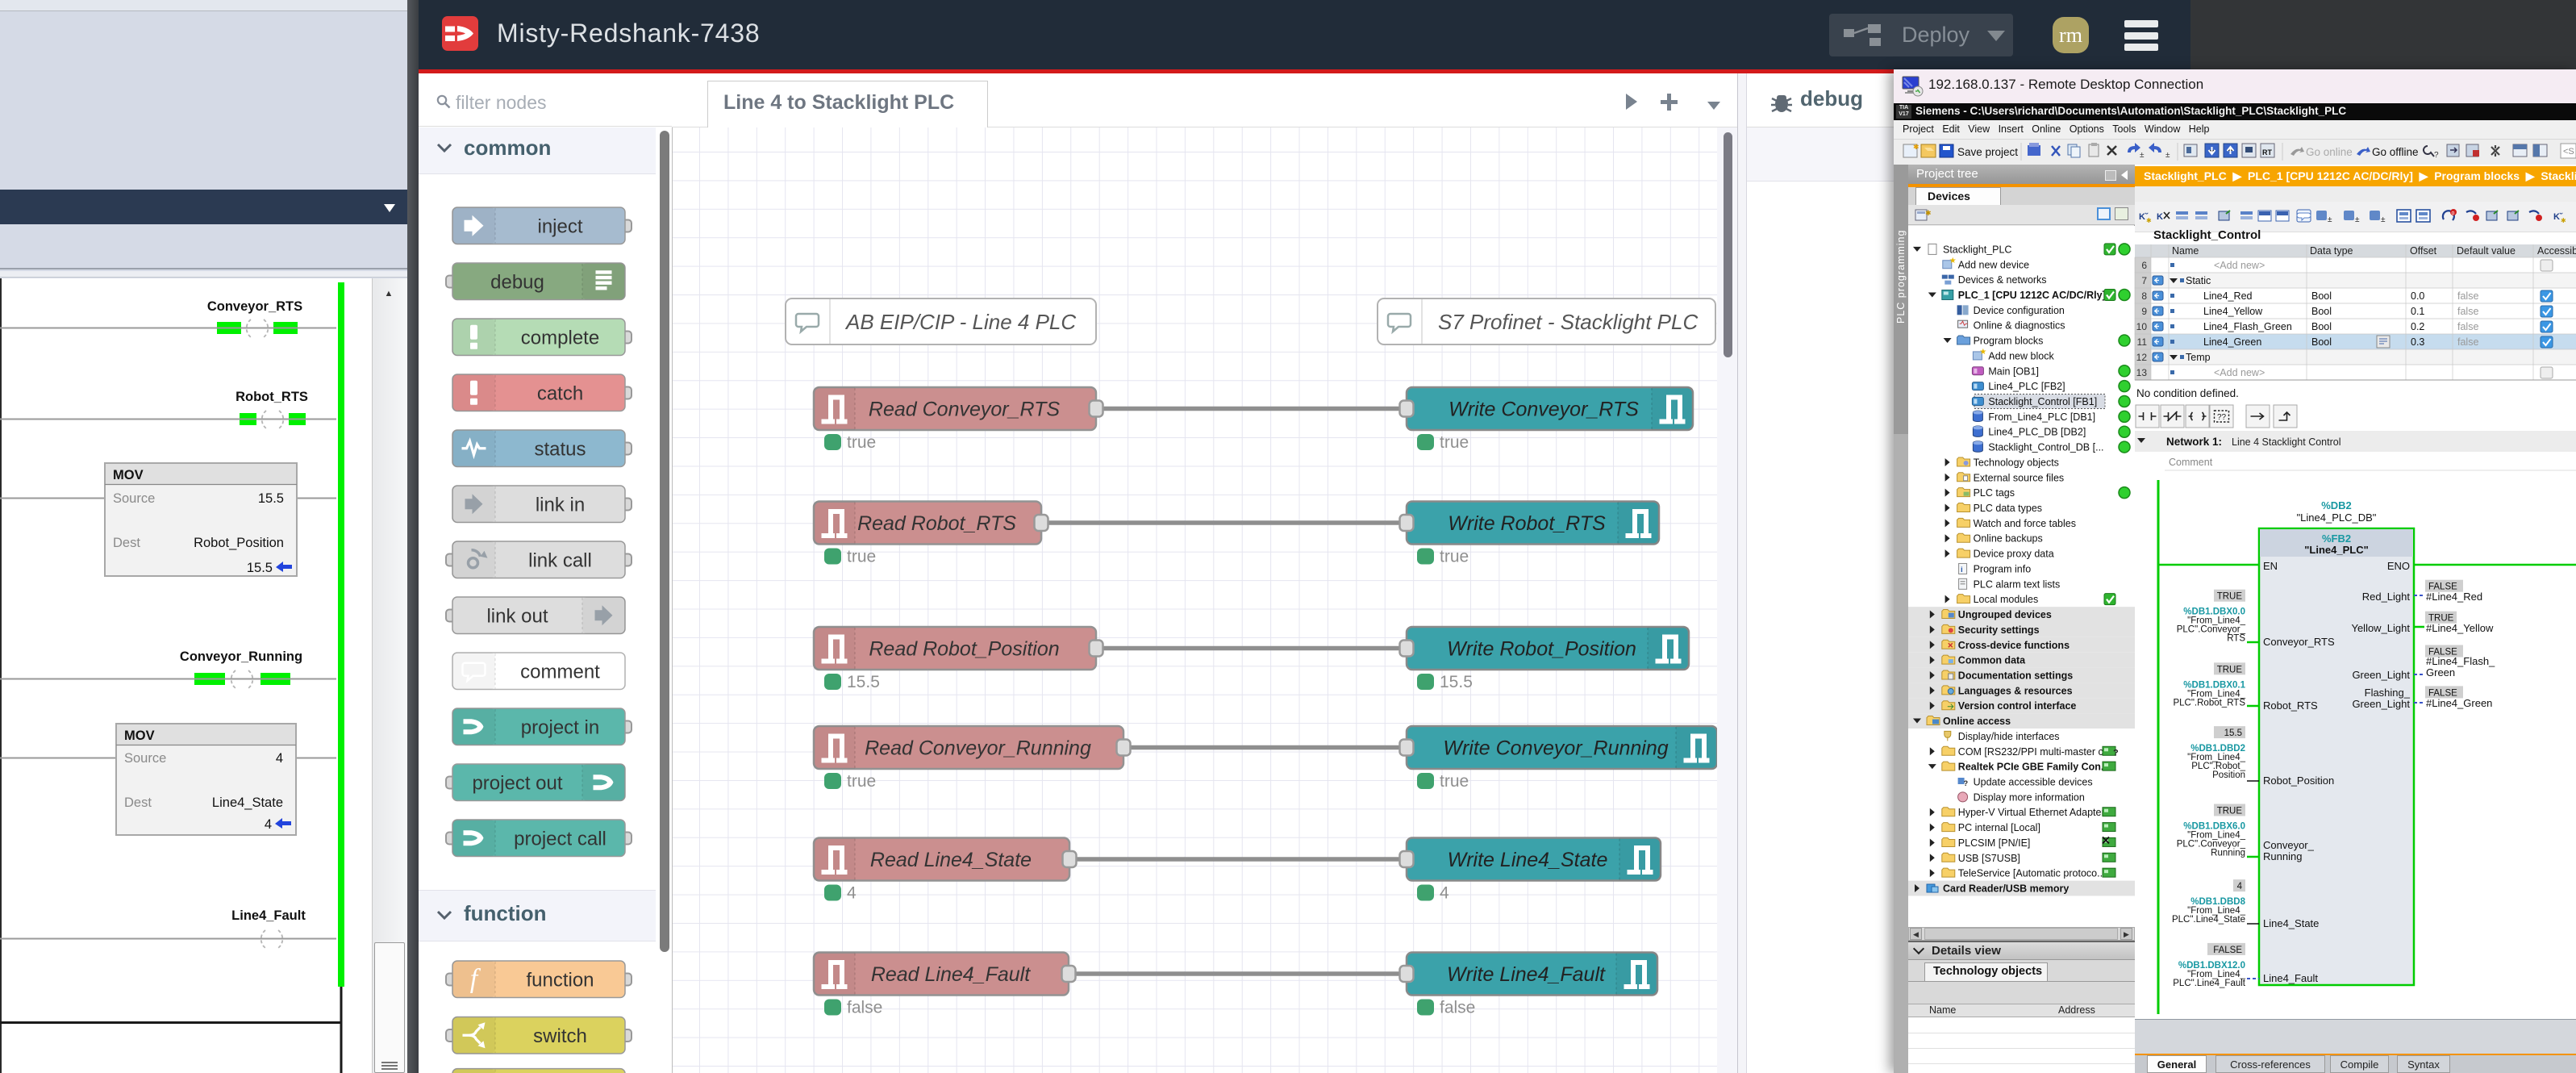 This screenshot has width=2576, height=1073. What do you see at coordinates (2191, 462) in the screenshot?
I see `svg-text: Comment` at bounding box center [2191, 462].